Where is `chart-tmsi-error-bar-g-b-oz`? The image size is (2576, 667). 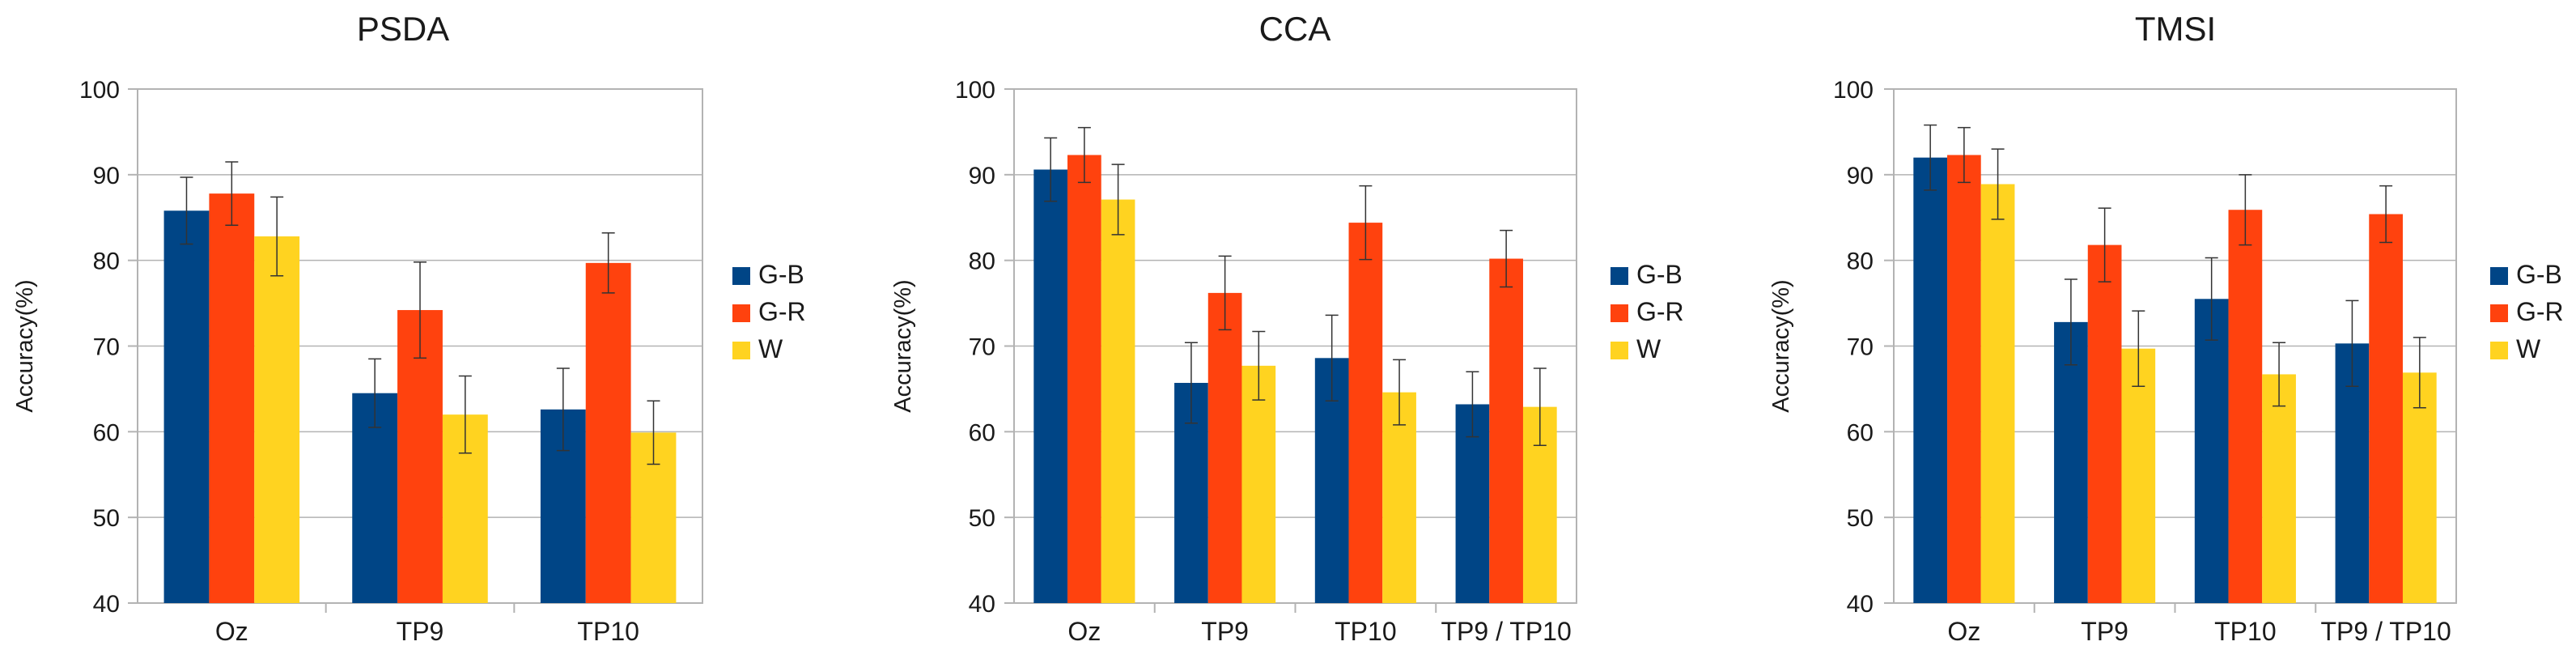 chart-tmsi-error-bar-g-b-oz is located at coordinates (1930, 157).